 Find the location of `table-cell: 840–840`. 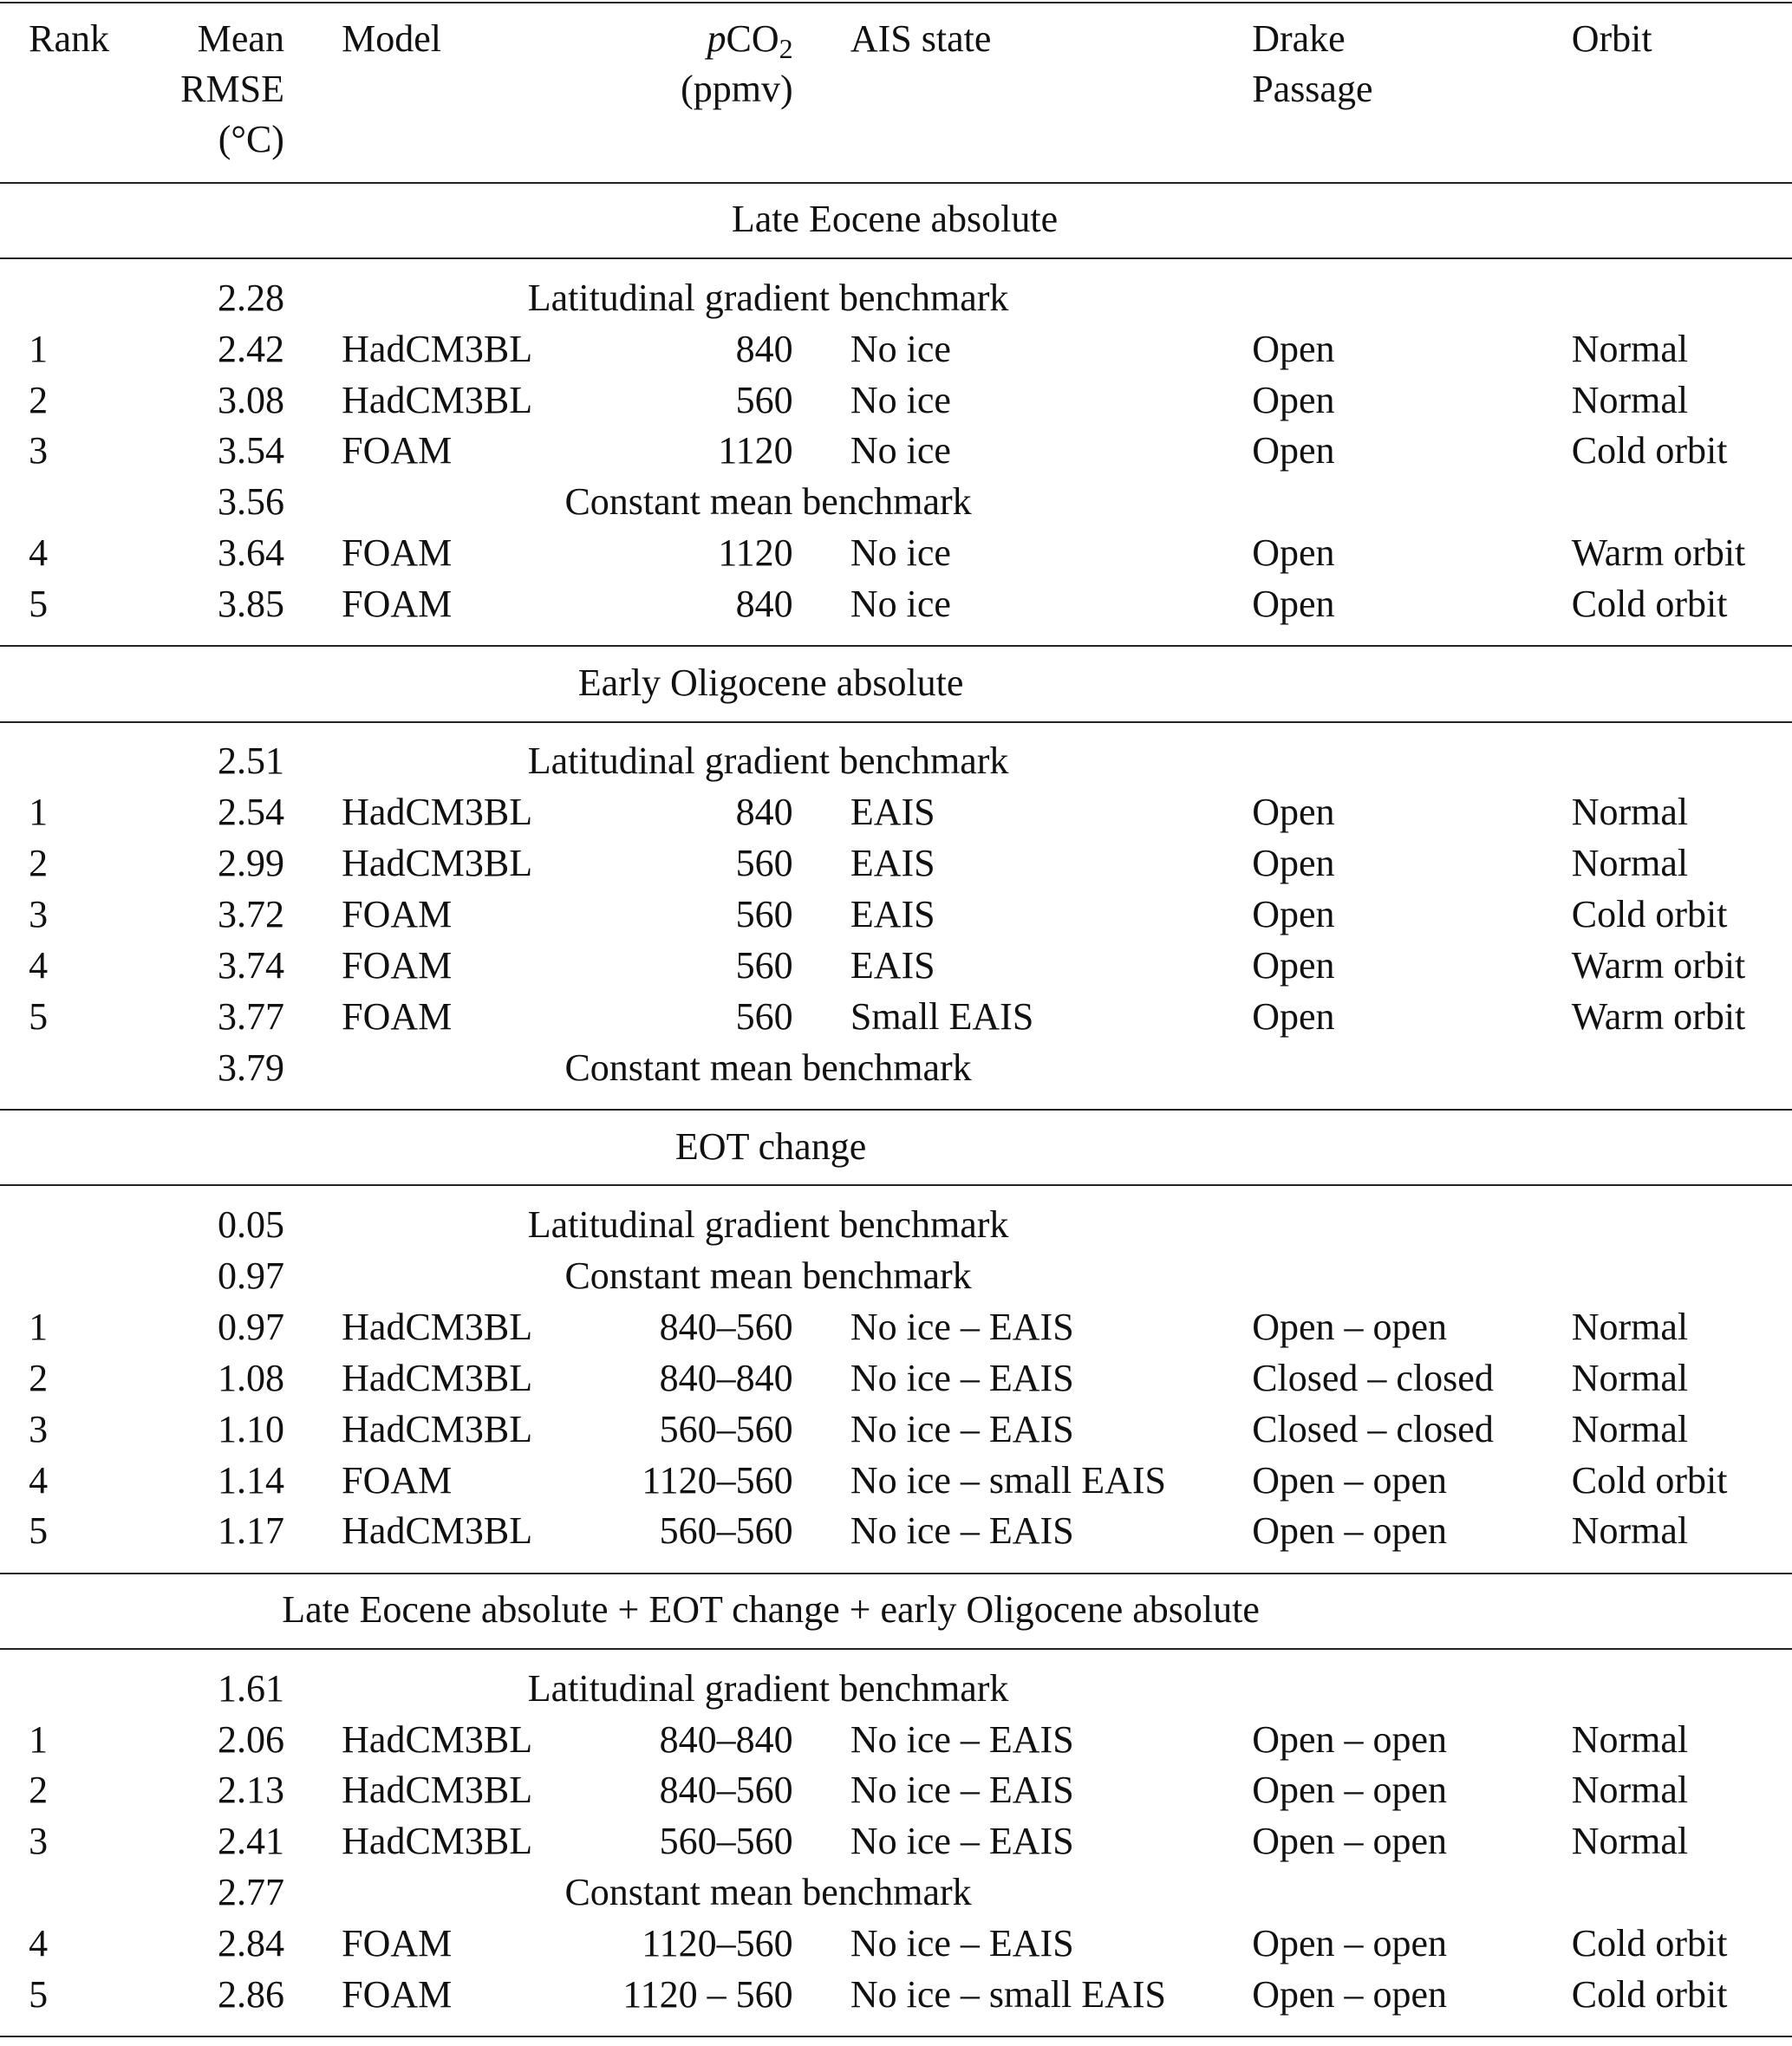

table-cell: 840–840 is located at coordinates (726, 1739).